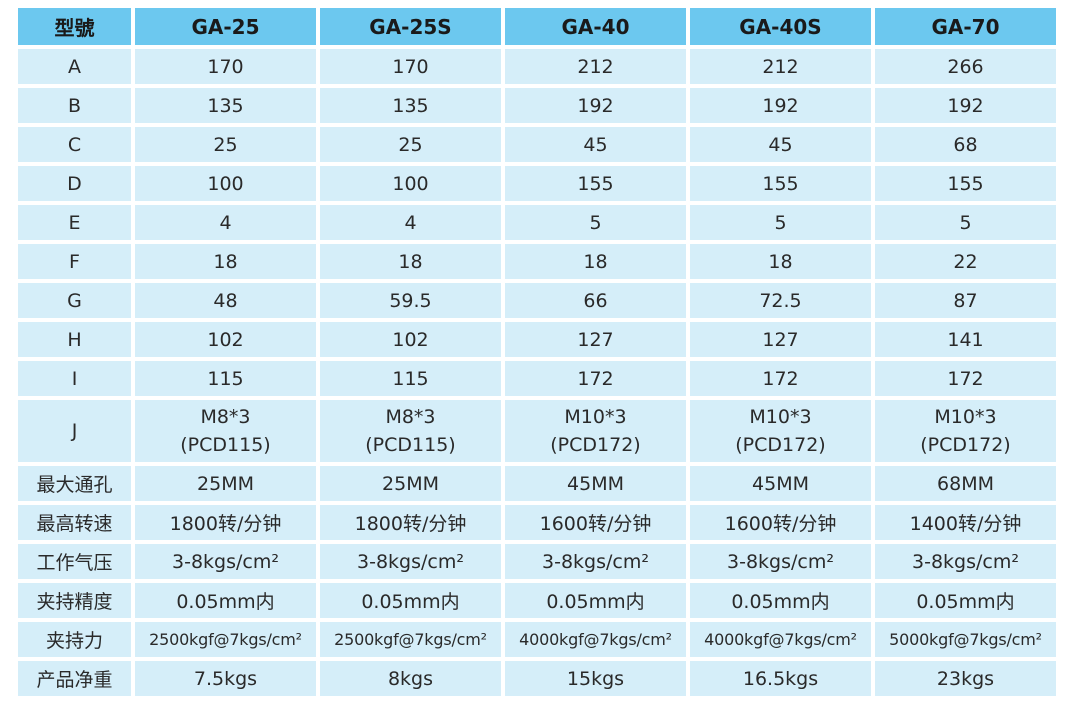 The image size is (1071, 708). I want to click on table-cell: 7.5kgs, so click(225, 678).